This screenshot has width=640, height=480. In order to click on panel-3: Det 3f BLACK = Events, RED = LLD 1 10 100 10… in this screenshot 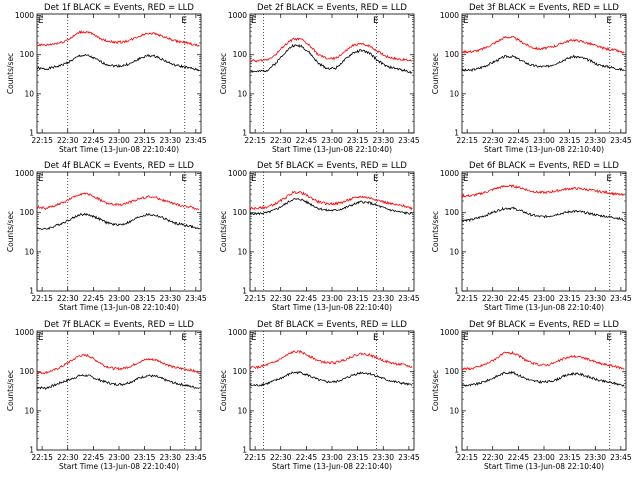, I will do `click(531, 78)`.